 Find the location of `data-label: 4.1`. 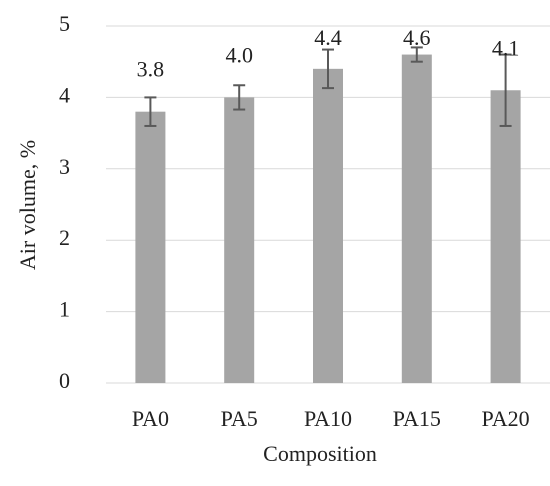

data-label: 4.1 is located at coordinates (506, 47).